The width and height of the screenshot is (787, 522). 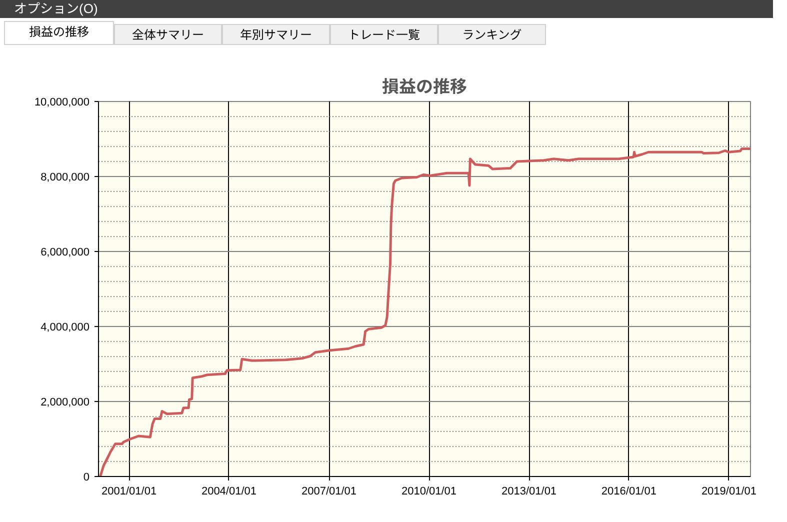 I want to click on x-tick-label: 2010/01/01, so click(x=429, y=492).